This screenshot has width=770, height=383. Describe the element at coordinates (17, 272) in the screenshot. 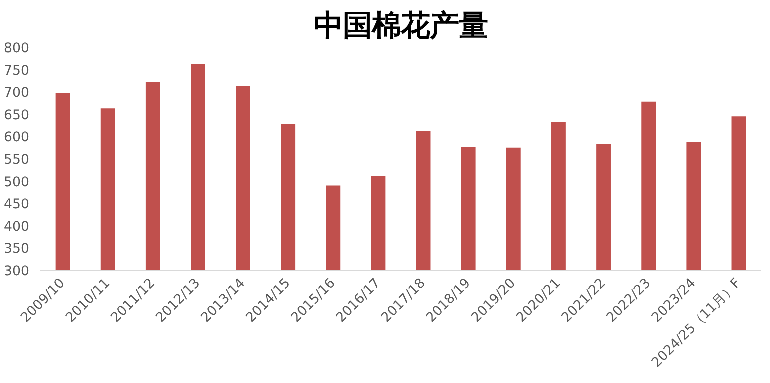

I see `y-tick-label: 300` at that location.